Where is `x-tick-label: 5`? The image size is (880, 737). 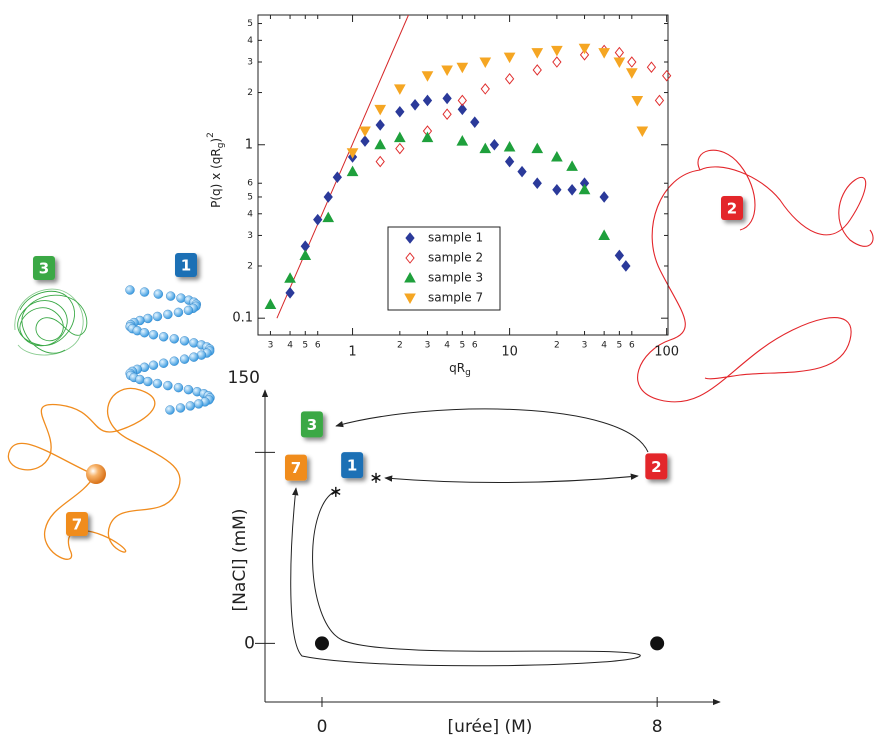 x-tick-label: 5 is located at coordinates (462, 346).